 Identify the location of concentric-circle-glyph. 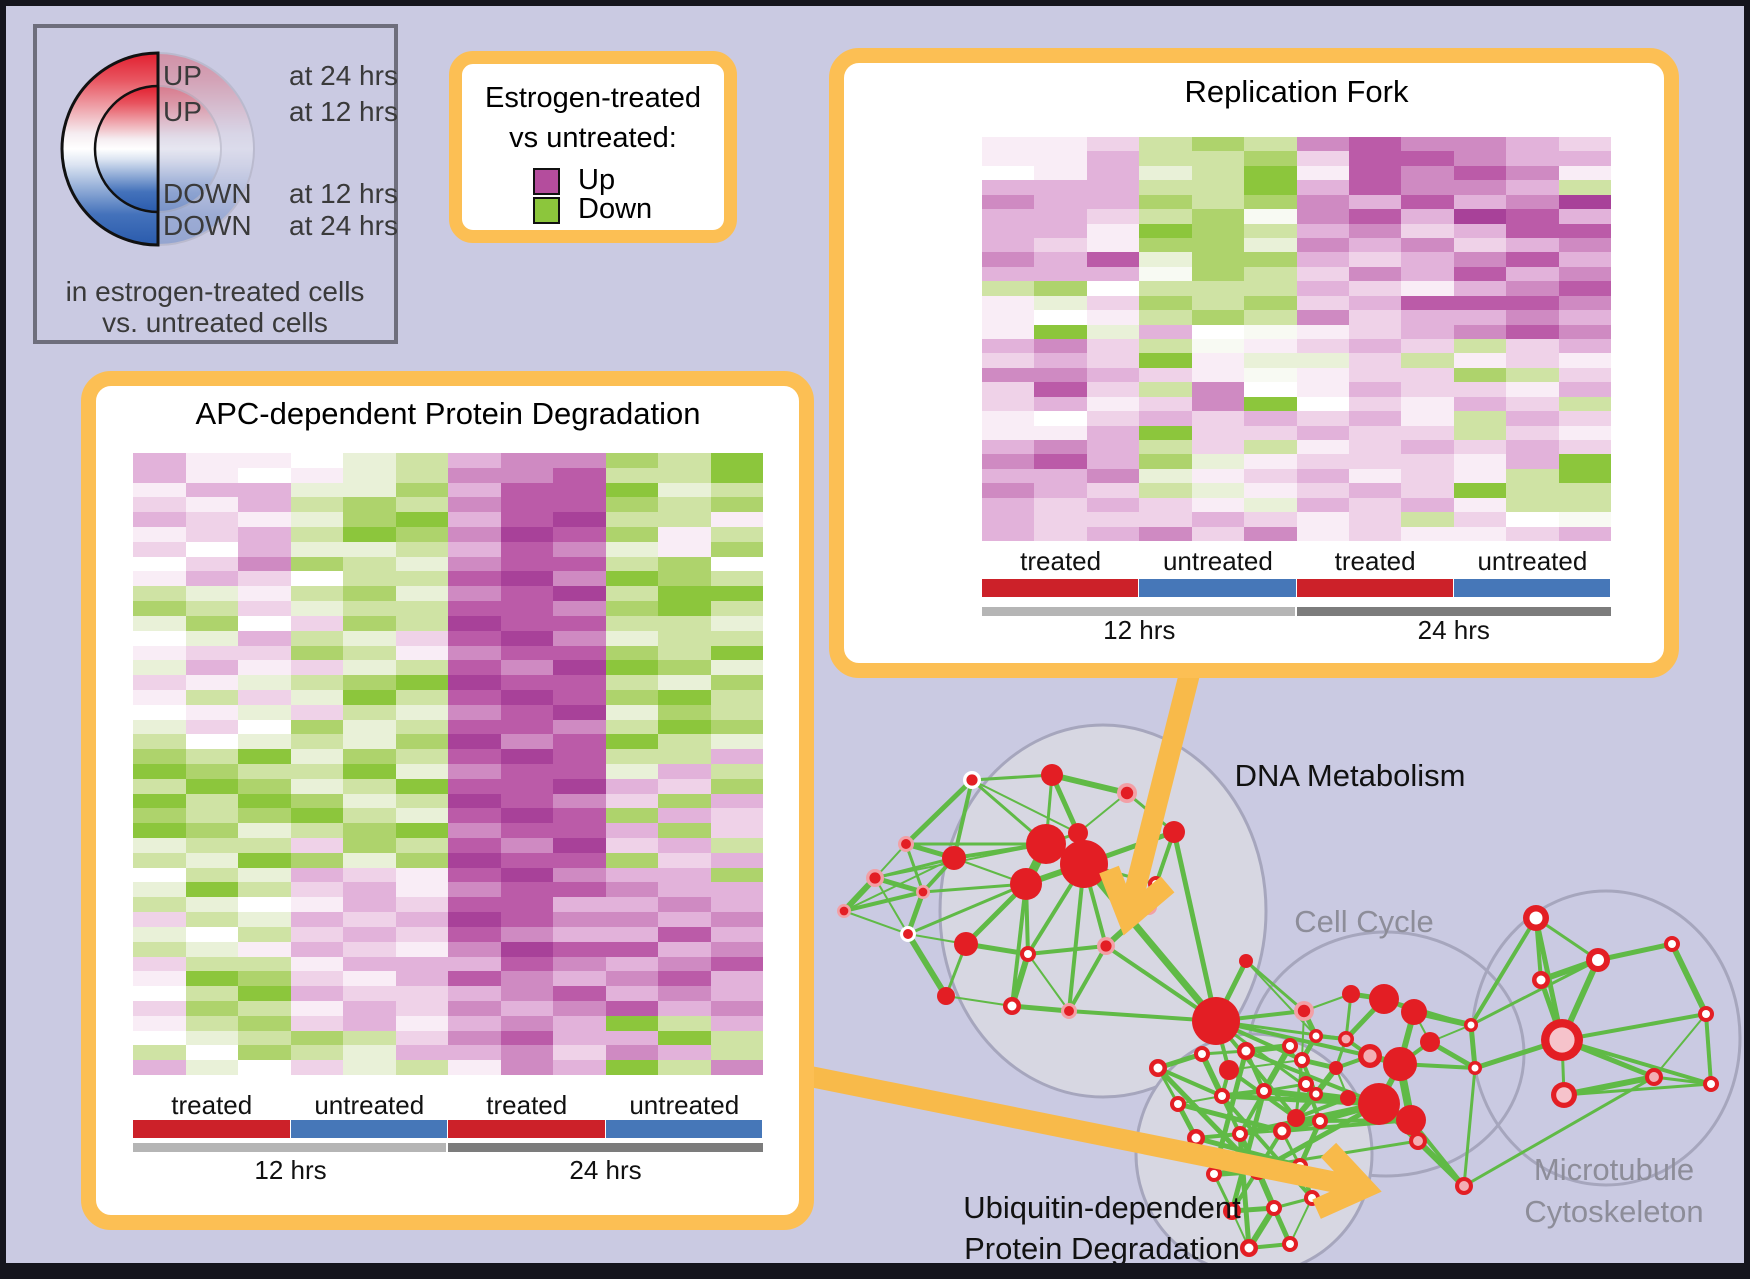
(157, 149).